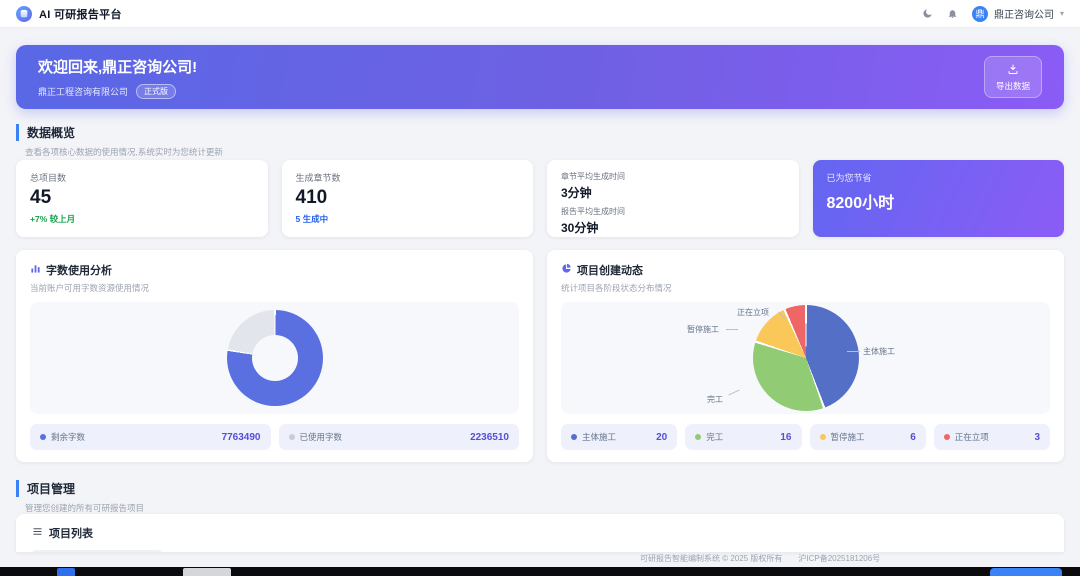  Describe the element at coordinates (952, 13) in the screenshot. I see `notifications-icon` at that location.